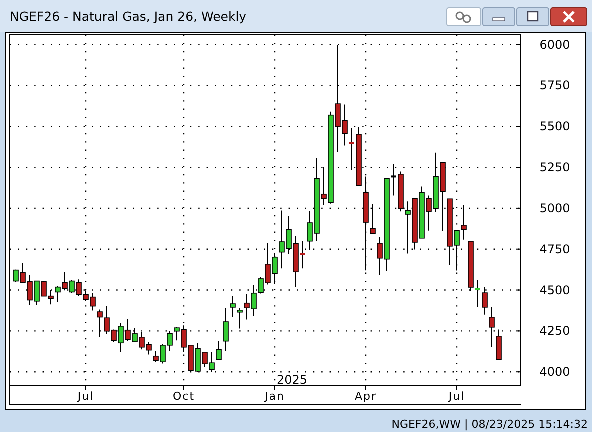  What do you see at coordinates (555, 127) in the screenshot?
I see `y-tick-label: 5500` at bounding box center [555, 127].